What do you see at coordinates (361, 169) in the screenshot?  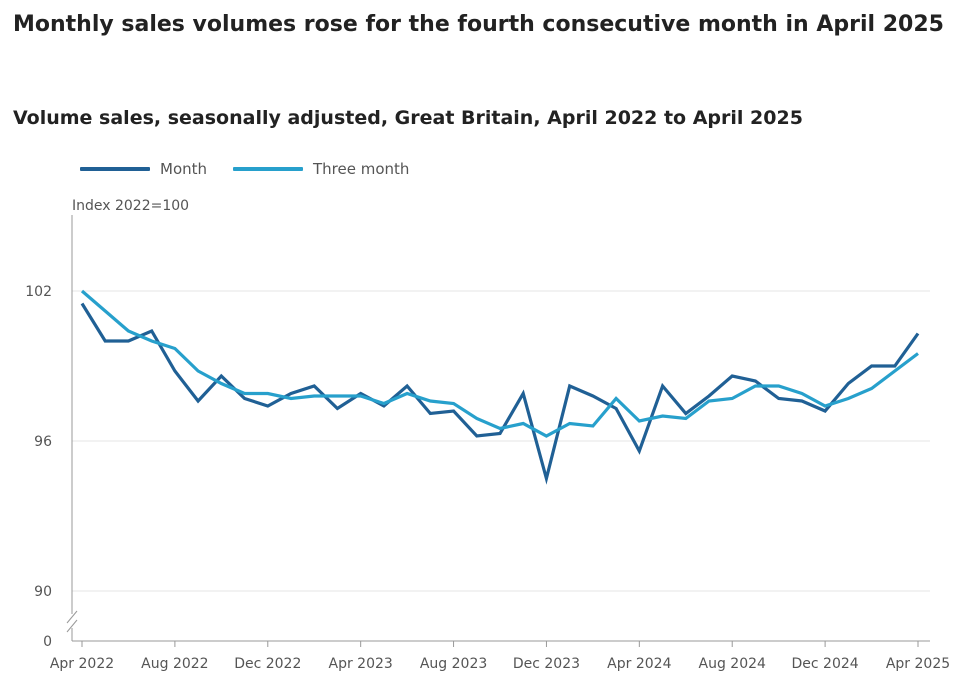 I see `legend-label-three-month: Three month` at bounding box center [361, 169].